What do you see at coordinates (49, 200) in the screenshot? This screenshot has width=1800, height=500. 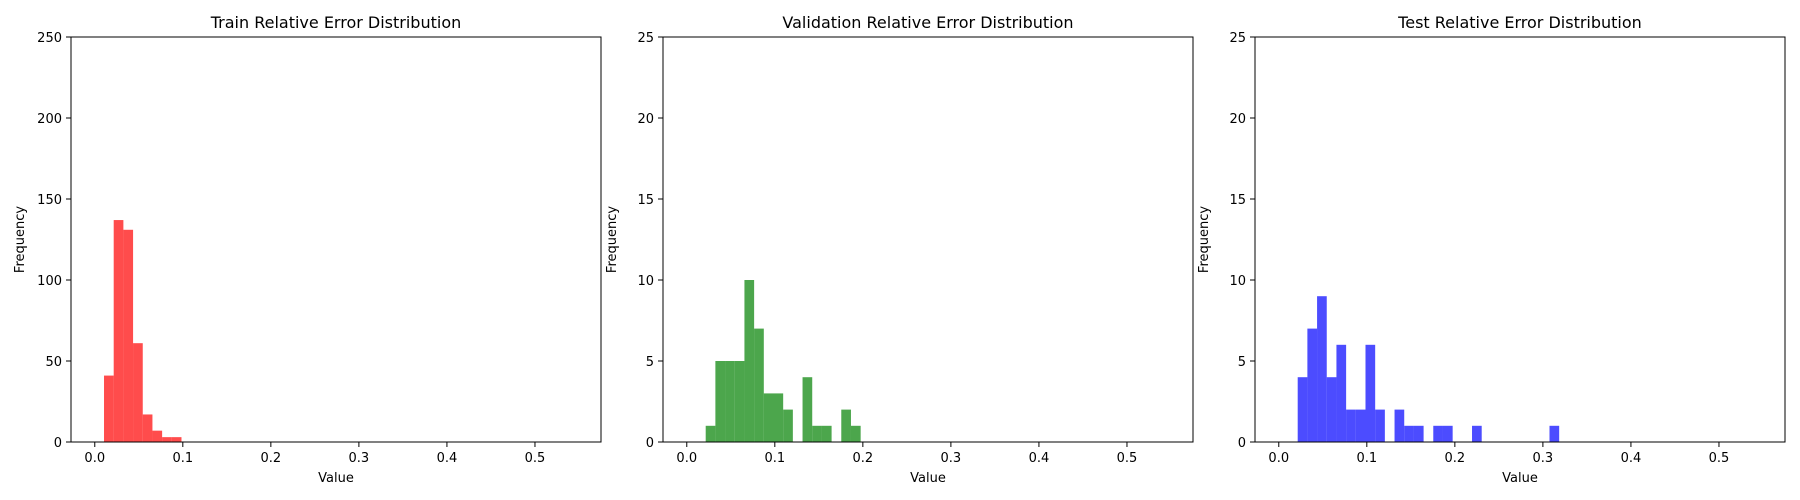 I see `y-tick-label: 150` at bounding box center [49, 200].